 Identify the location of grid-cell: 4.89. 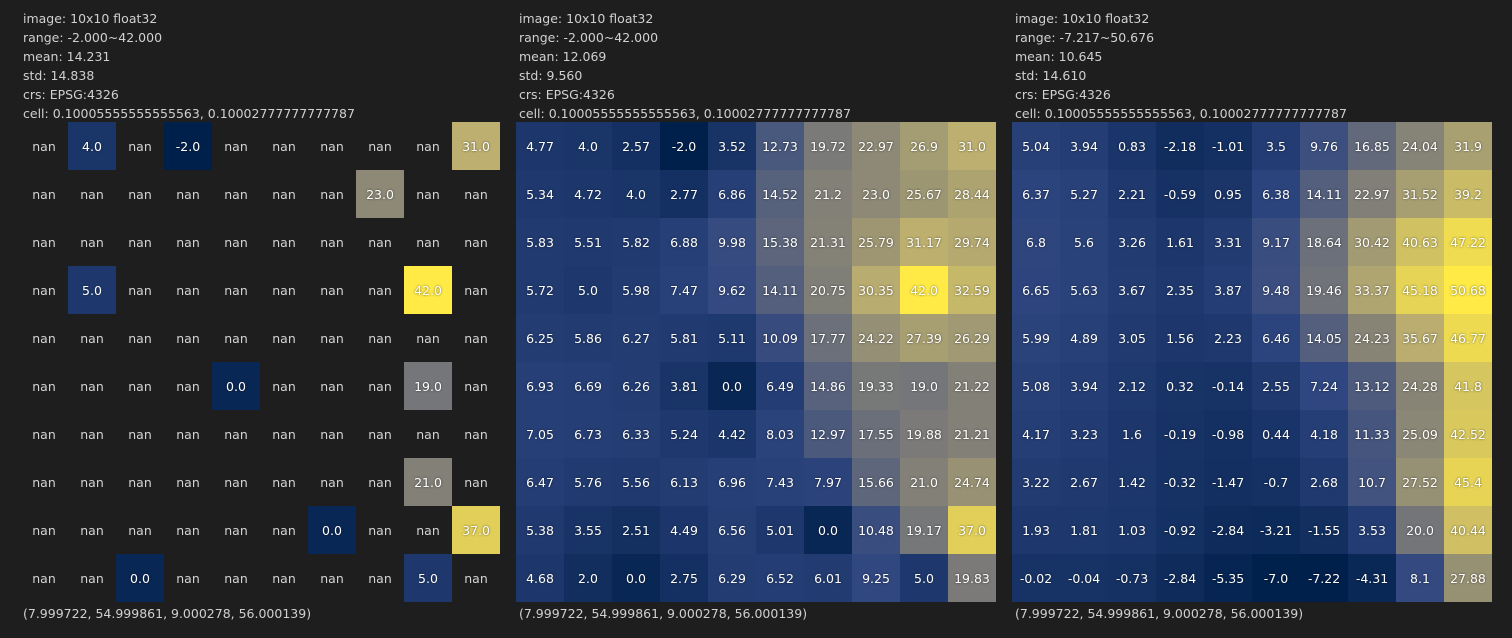
(1084, 338).